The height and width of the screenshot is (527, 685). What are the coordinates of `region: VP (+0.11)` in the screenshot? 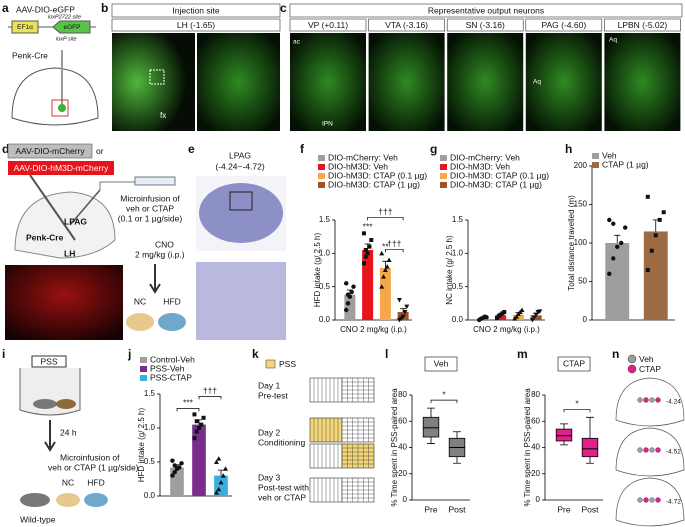 It's located at (328, 25).